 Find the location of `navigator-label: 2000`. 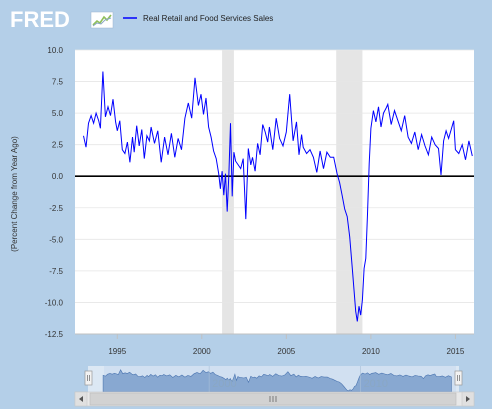

navigator-label: 2000 is located at coordinates (224, 384).